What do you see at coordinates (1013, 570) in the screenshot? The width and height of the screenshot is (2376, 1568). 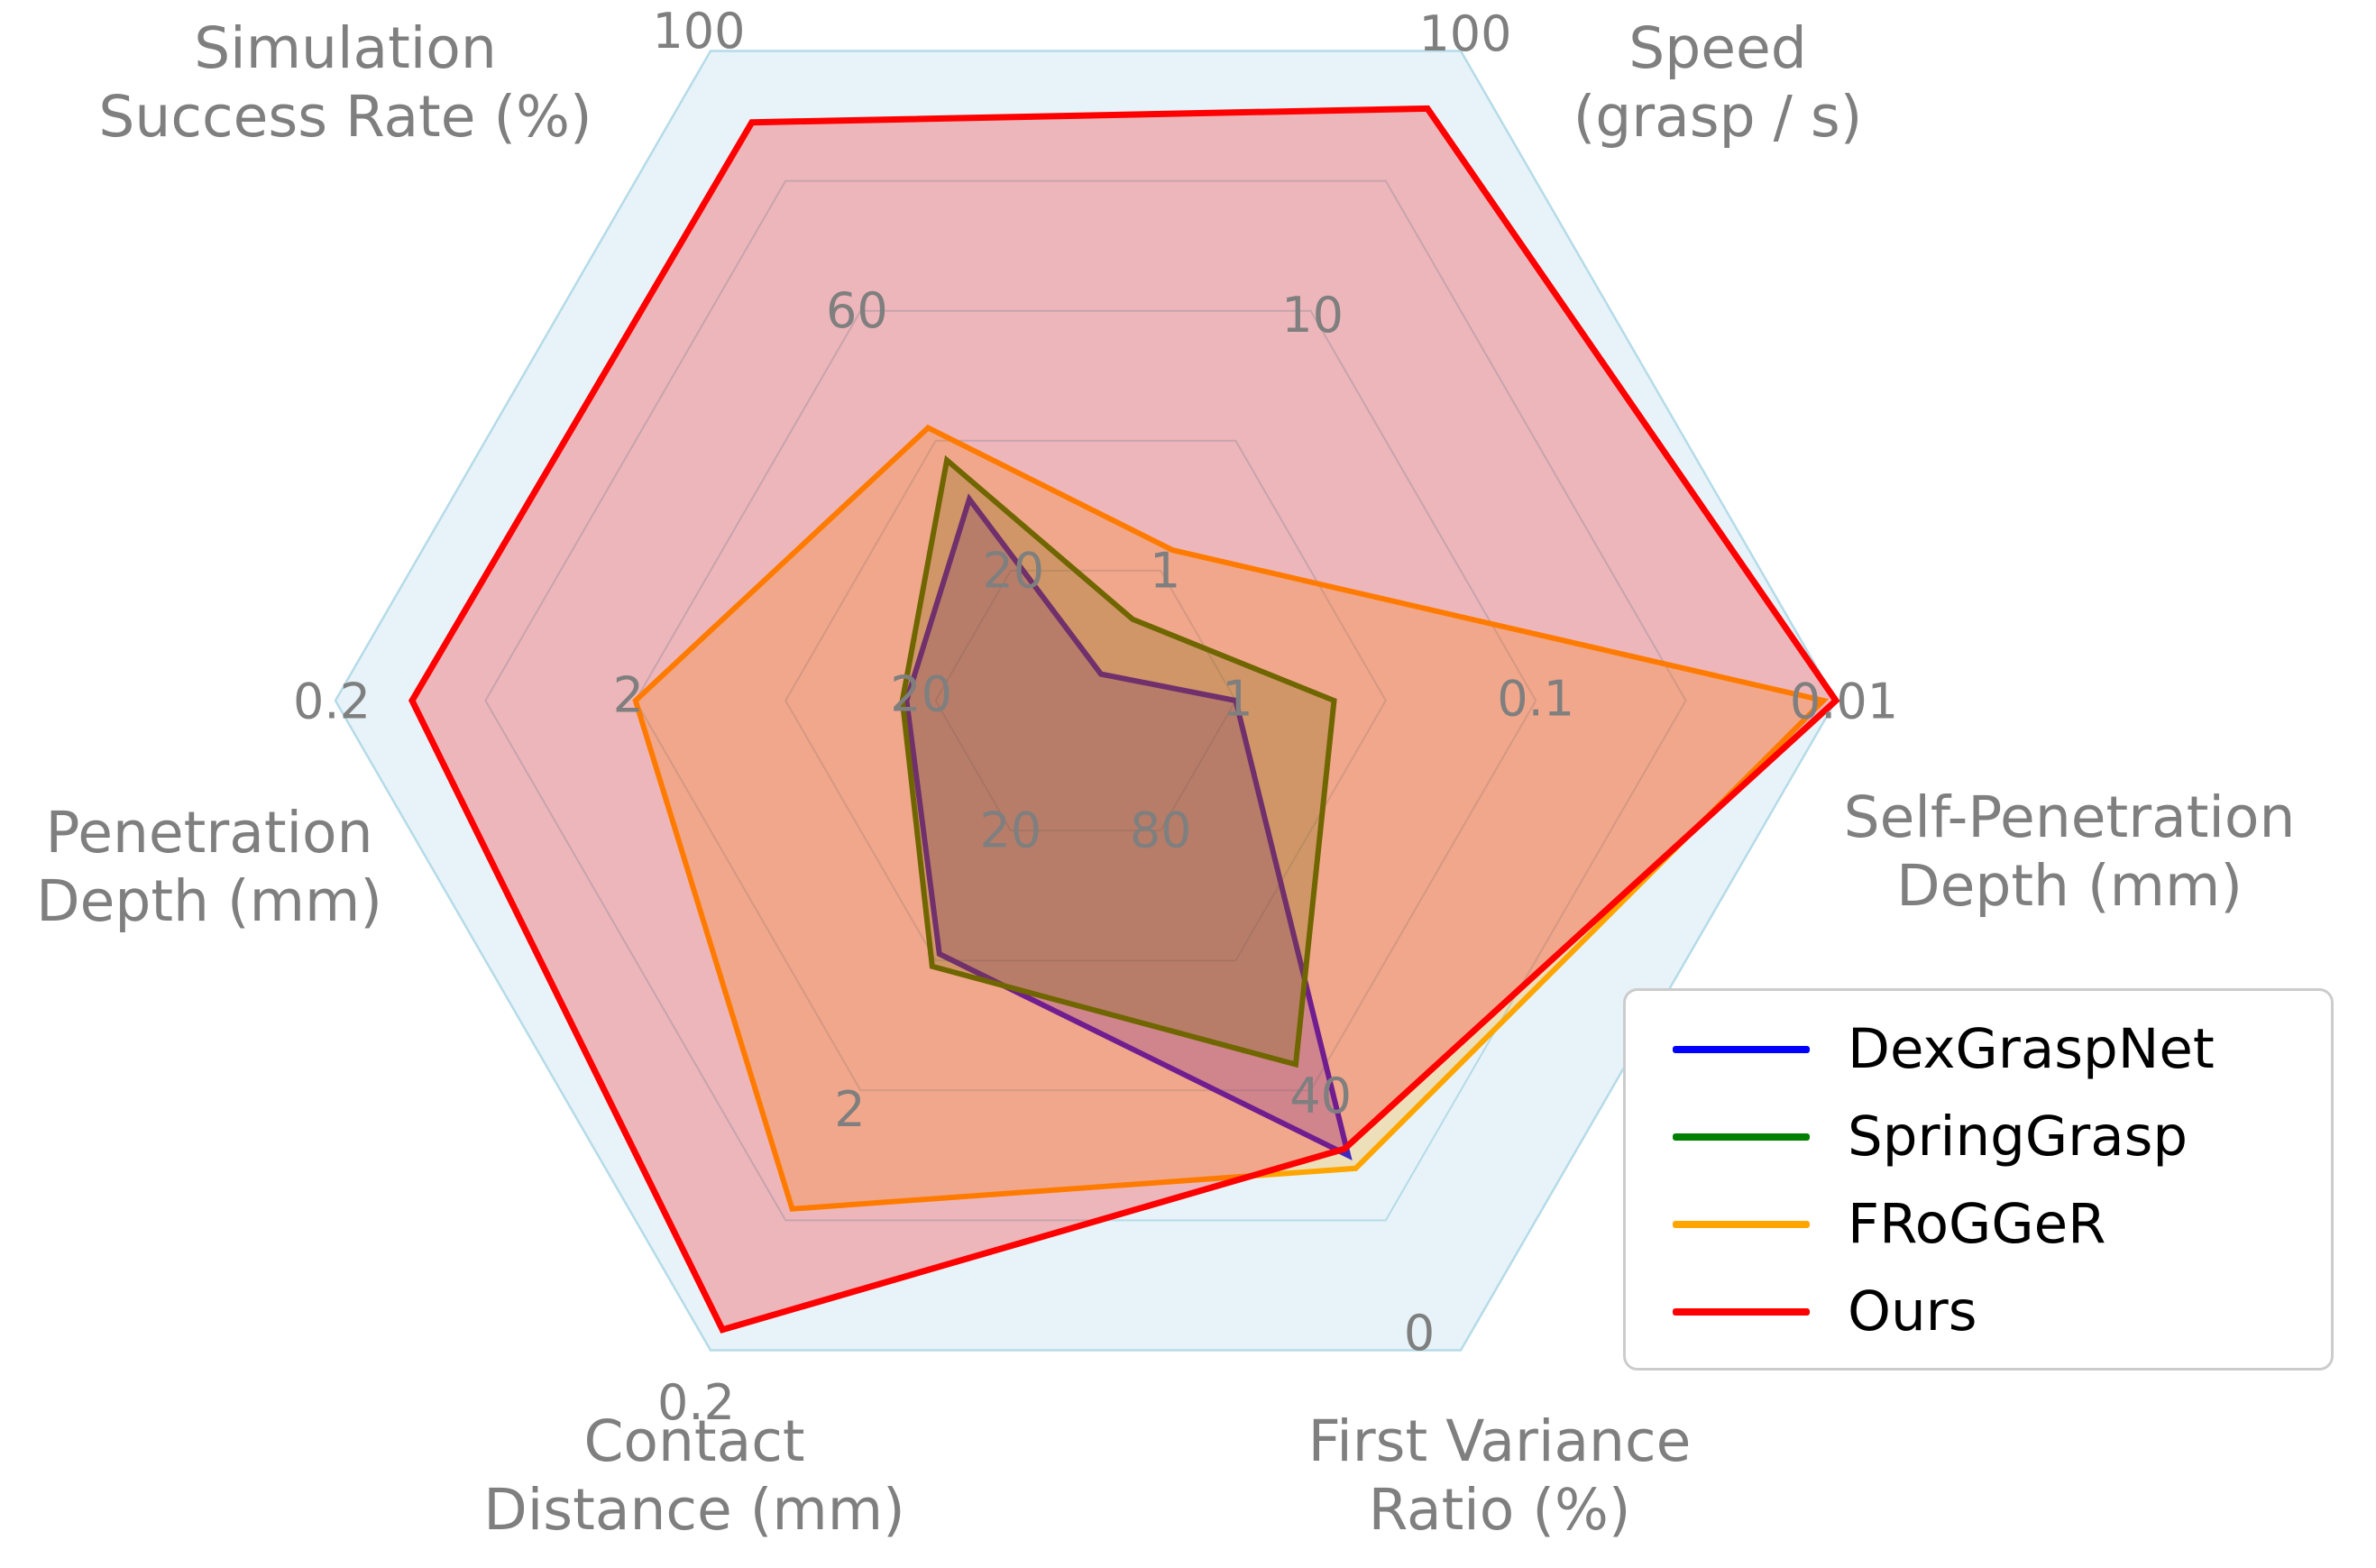 I see `tick-label-simulation-success-rate: 20` at bounding box center [1013, 570].